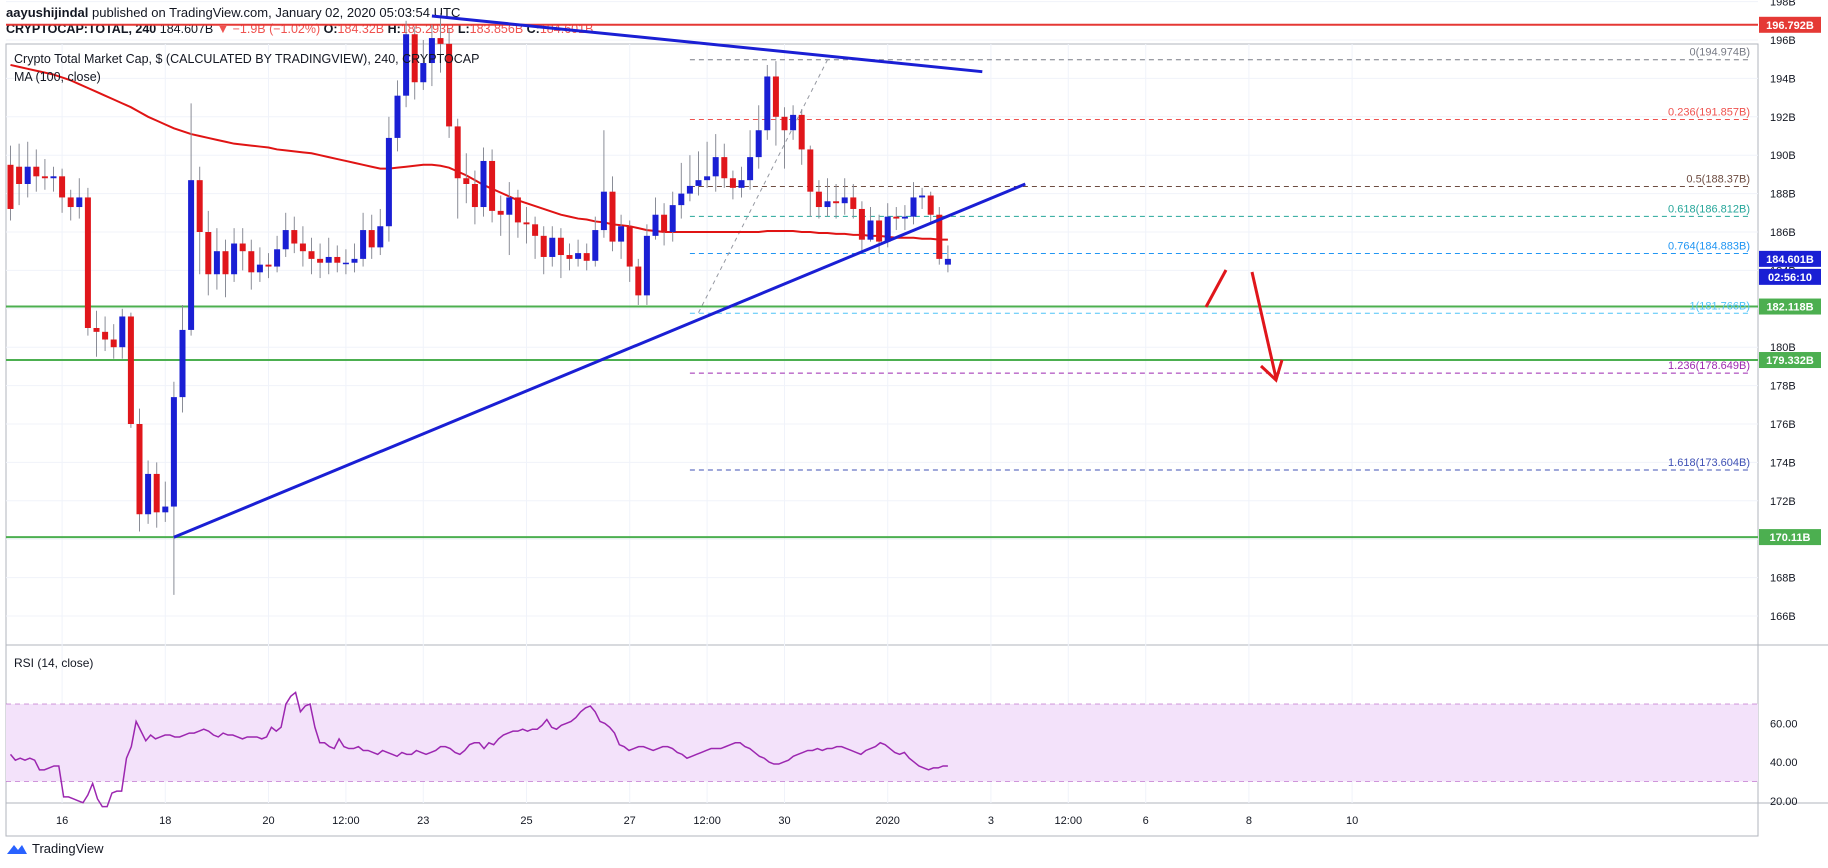 The image size is (1828, 868). Describe the element at coordinates (526, 821) in the screenshot. I see `time-tick: 25` at that location.